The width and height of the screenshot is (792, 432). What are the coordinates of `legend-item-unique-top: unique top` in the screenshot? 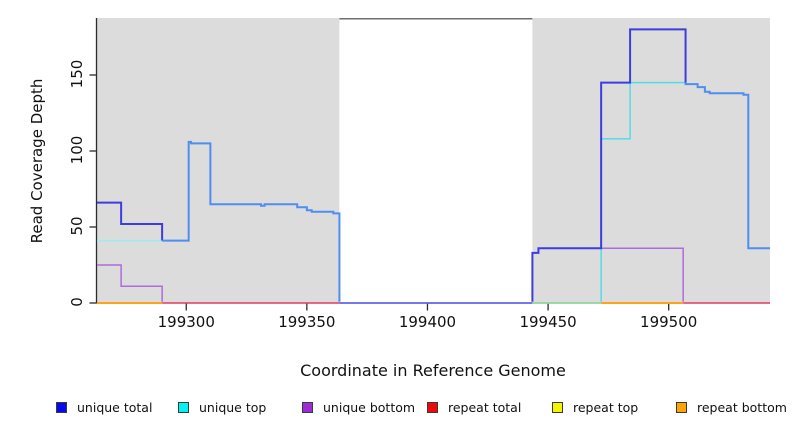 It's located at (222, 407).